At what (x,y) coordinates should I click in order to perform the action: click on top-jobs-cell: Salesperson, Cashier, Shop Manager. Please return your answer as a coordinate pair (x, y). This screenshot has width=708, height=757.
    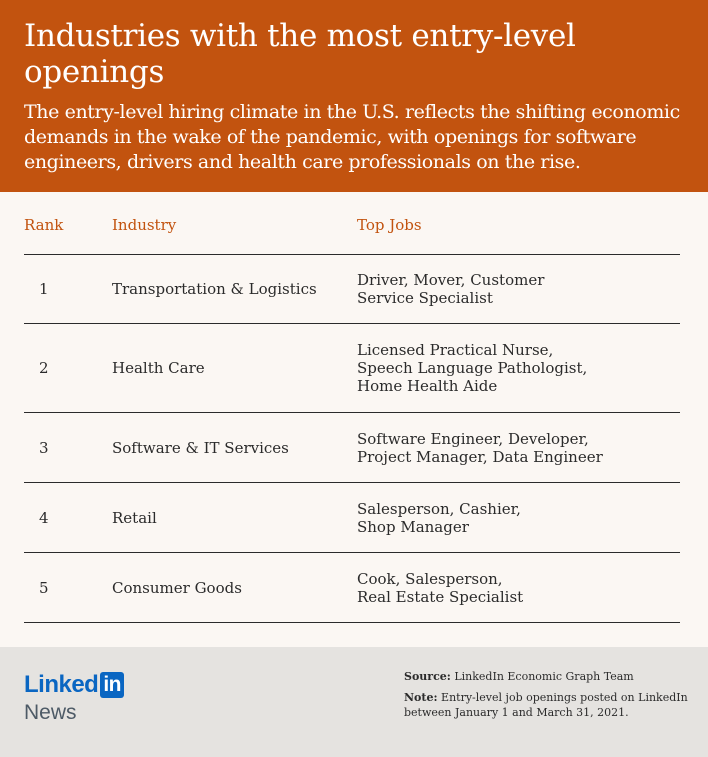
    Looking at the image, I should click on (507, 518).